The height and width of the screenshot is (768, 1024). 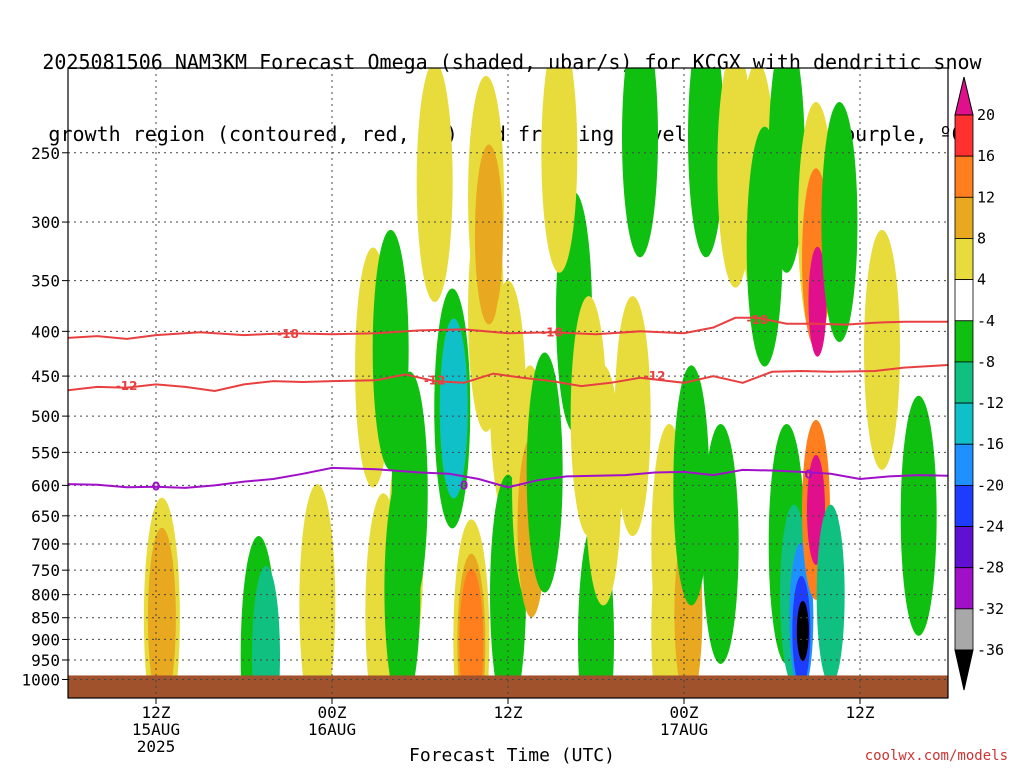 What do you see at coordinates (45, 570) in the screenshot?
I see `y-tick-label: 750` at bounding box center [45, 570].